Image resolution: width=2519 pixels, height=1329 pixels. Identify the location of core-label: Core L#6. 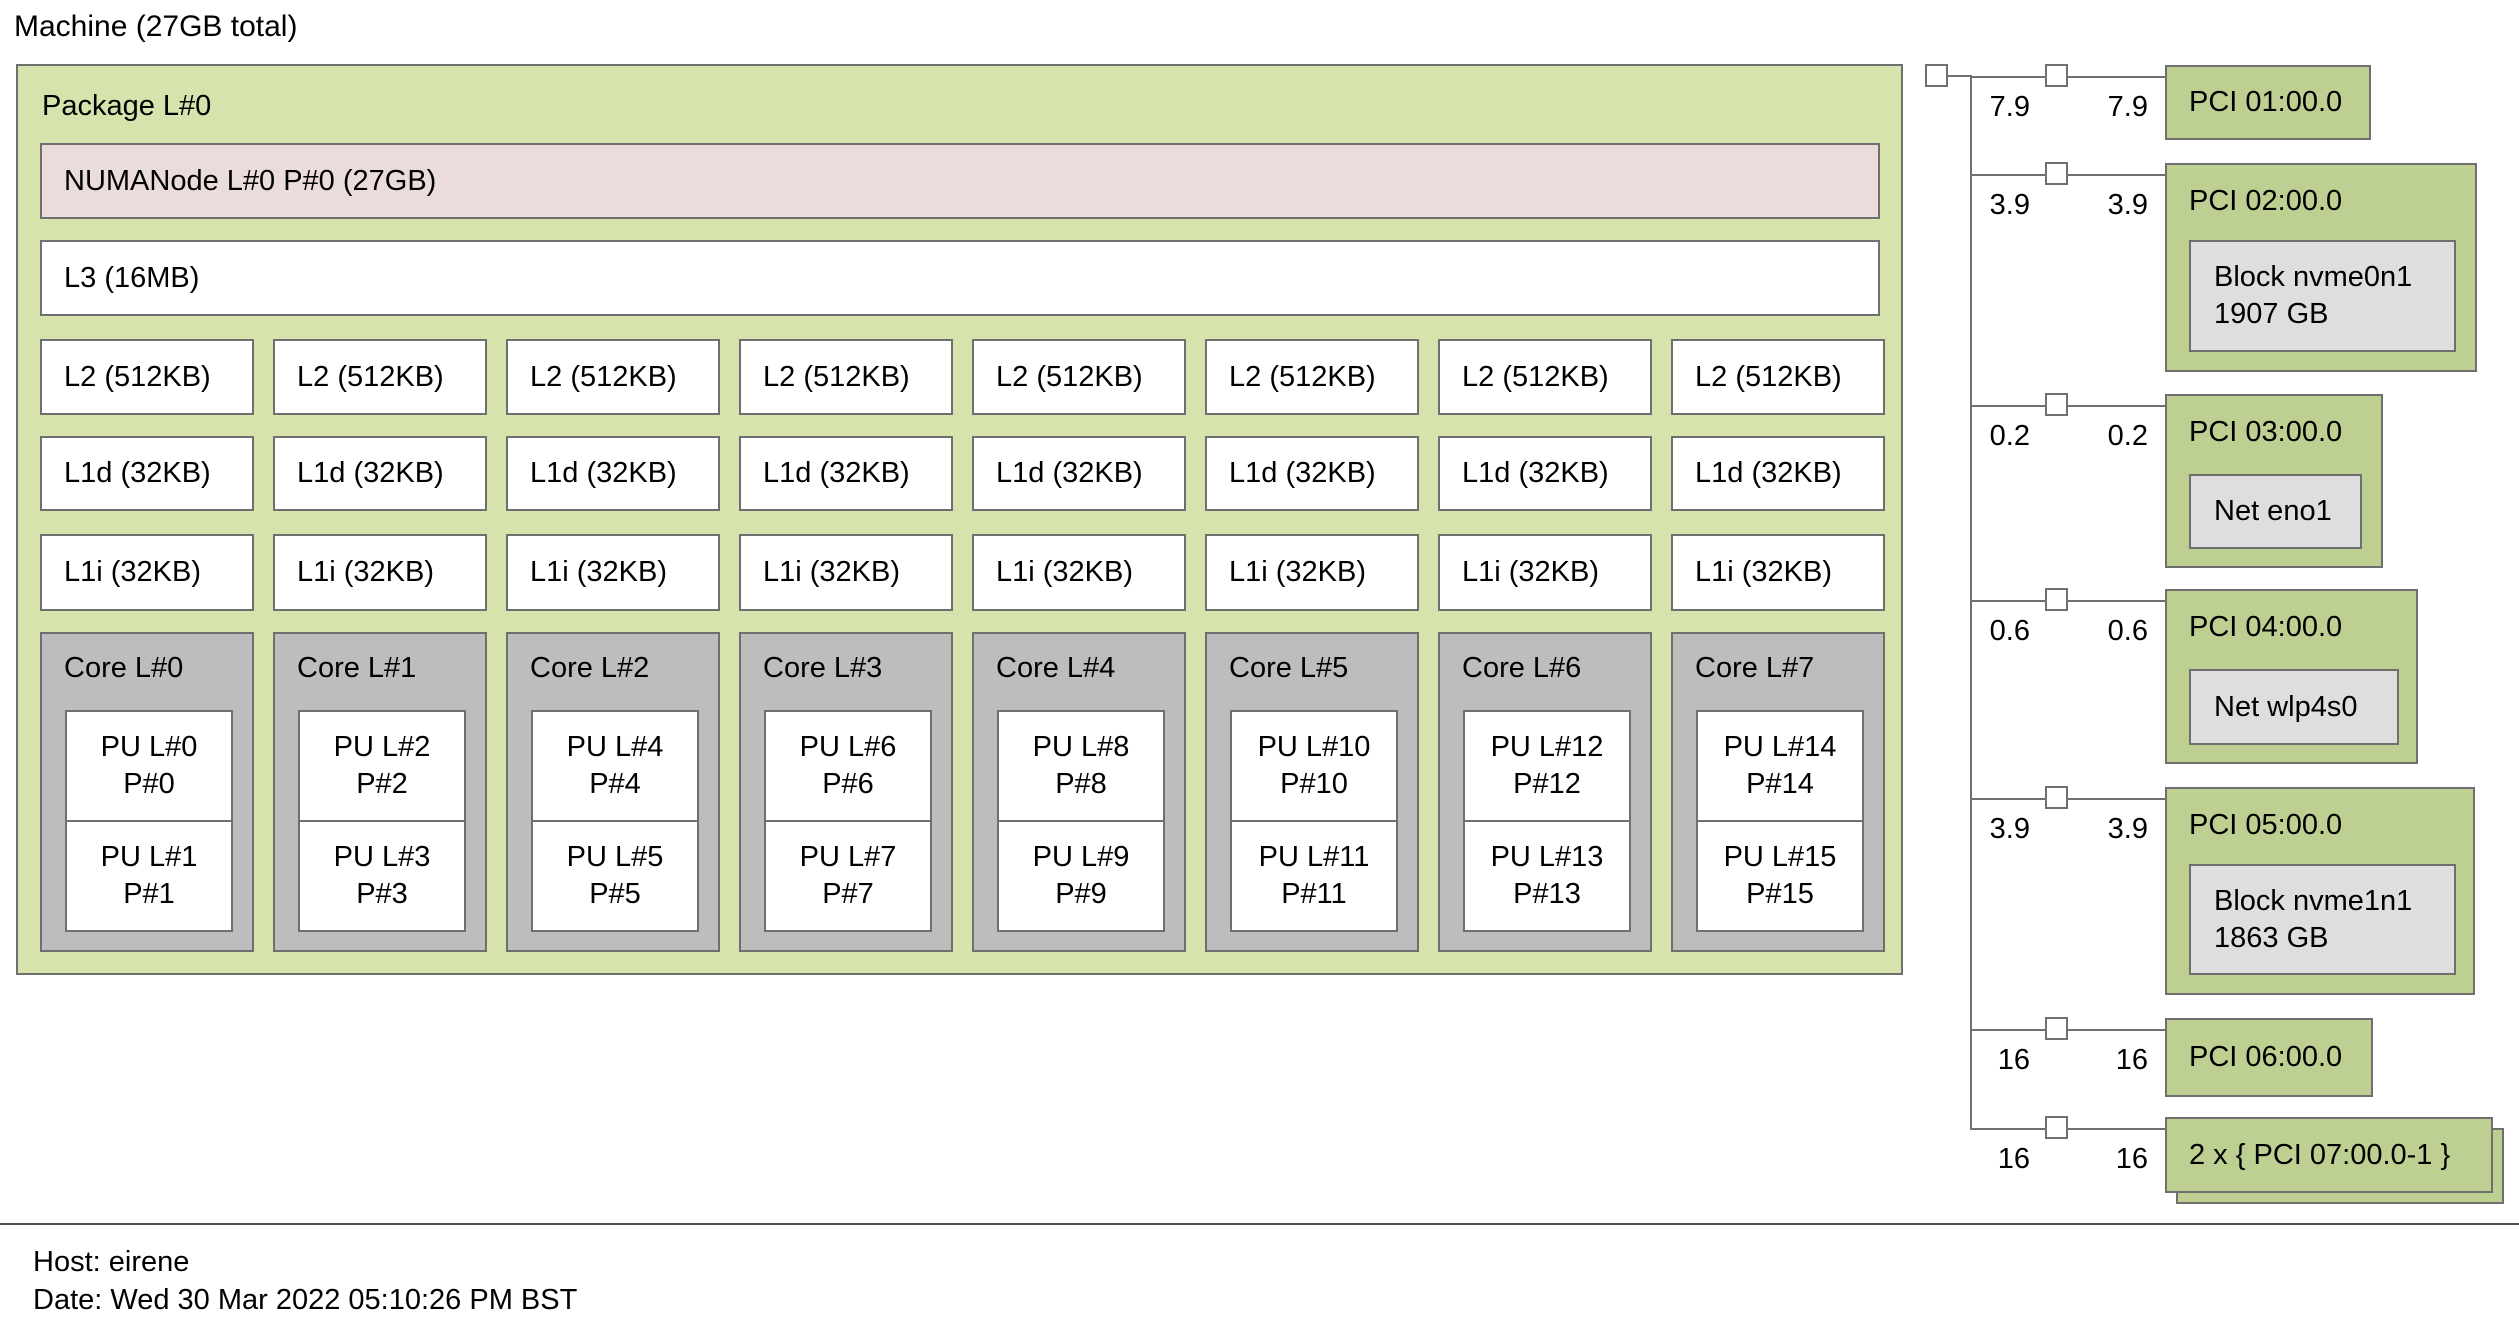
(1522, 668).